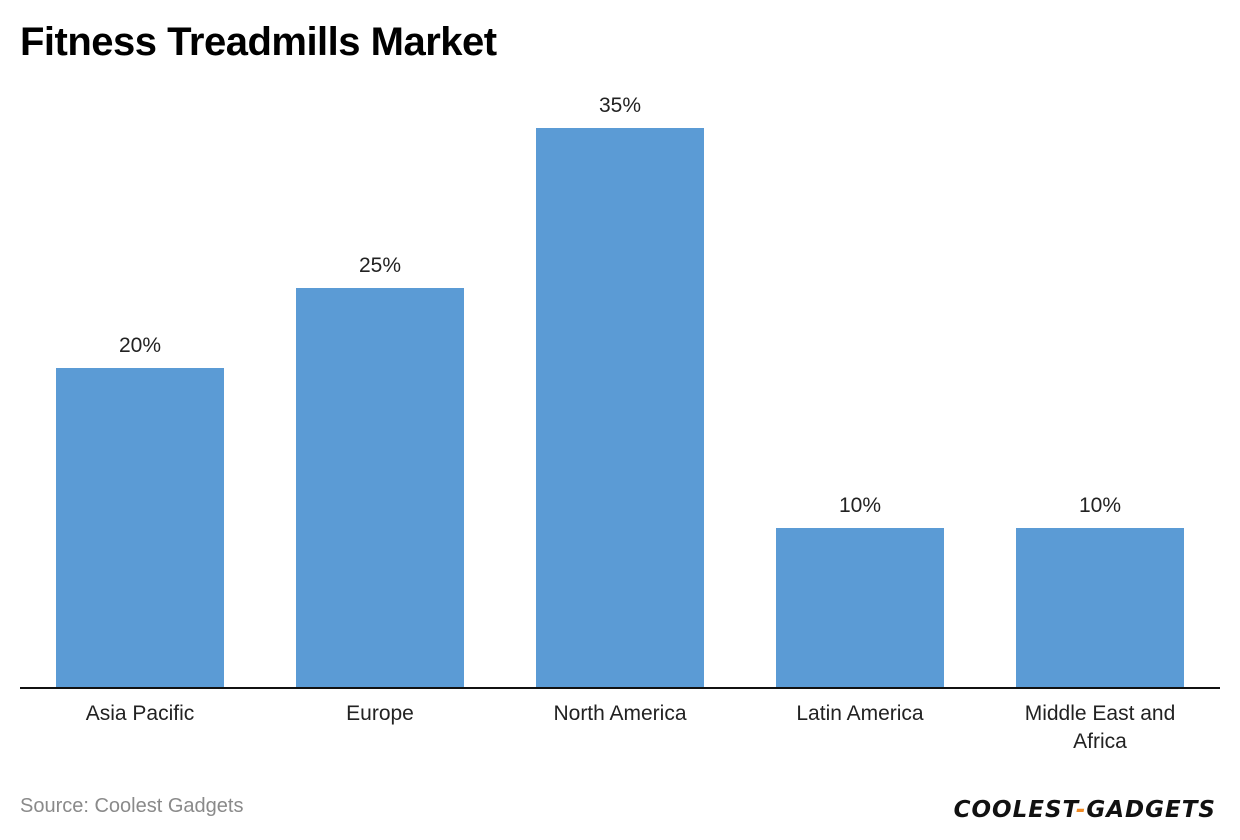  Describe the element at coordinates (1100, 713) in the screenshot. I see `category-label: Middle East and` at that location.